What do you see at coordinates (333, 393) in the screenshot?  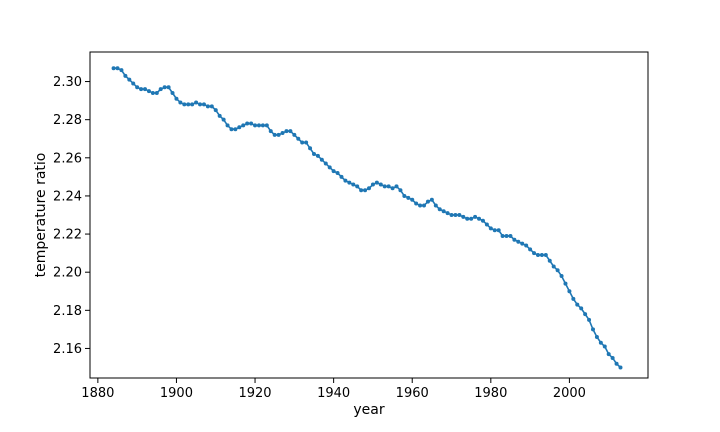 I see `x-tick-label: 1940` at bounding box center [333, 393].